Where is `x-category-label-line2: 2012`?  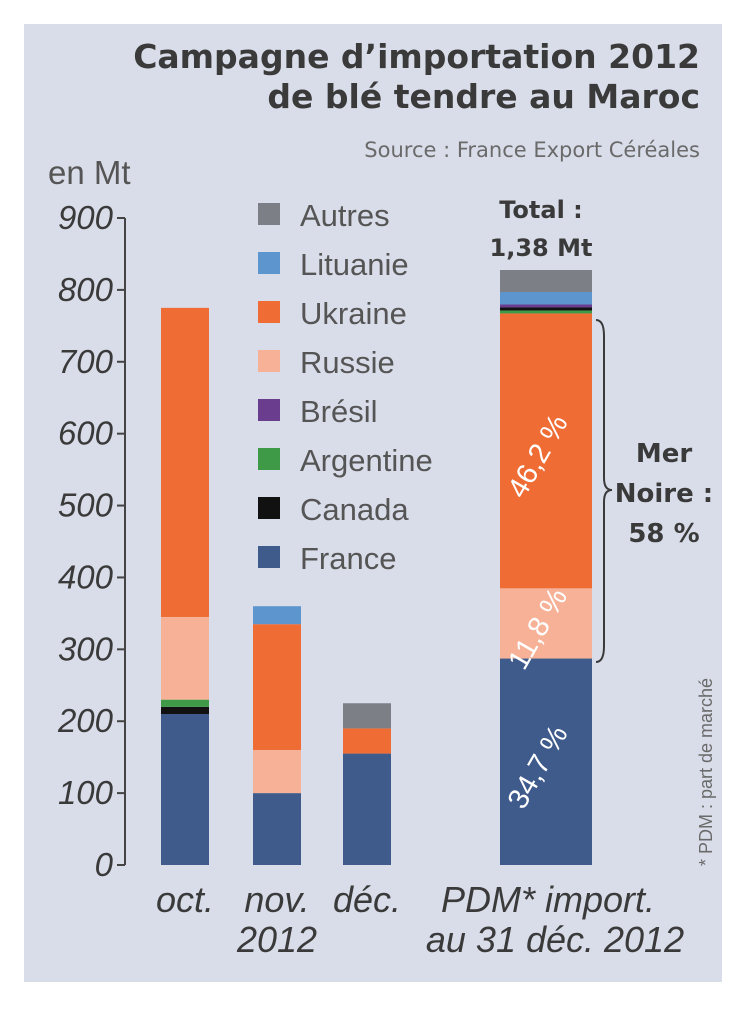 x-category-label-line2: 2012 is located at coordinates (276, 939).